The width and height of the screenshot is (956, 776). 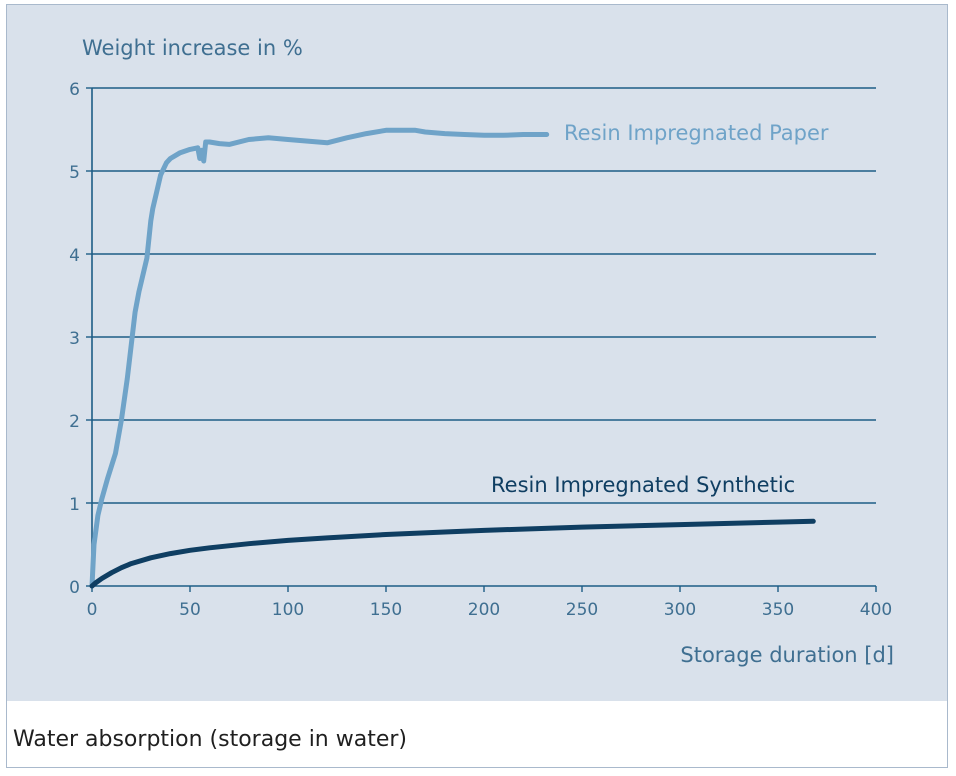 I want to click on x-tick-label-350: 350, so click(x=778, y=610).